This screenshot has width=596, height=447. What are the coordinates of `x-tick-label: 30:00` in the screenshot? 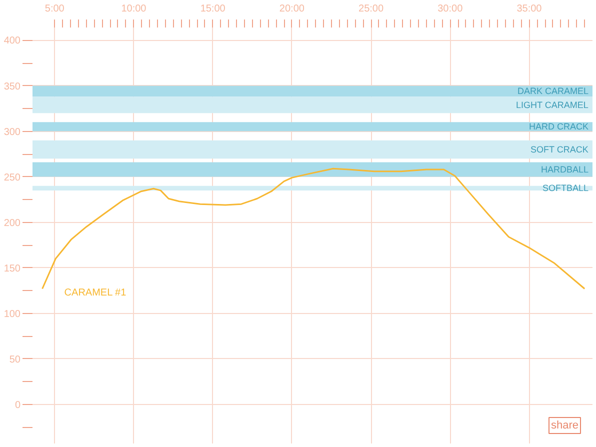 It's located at (451, 9).